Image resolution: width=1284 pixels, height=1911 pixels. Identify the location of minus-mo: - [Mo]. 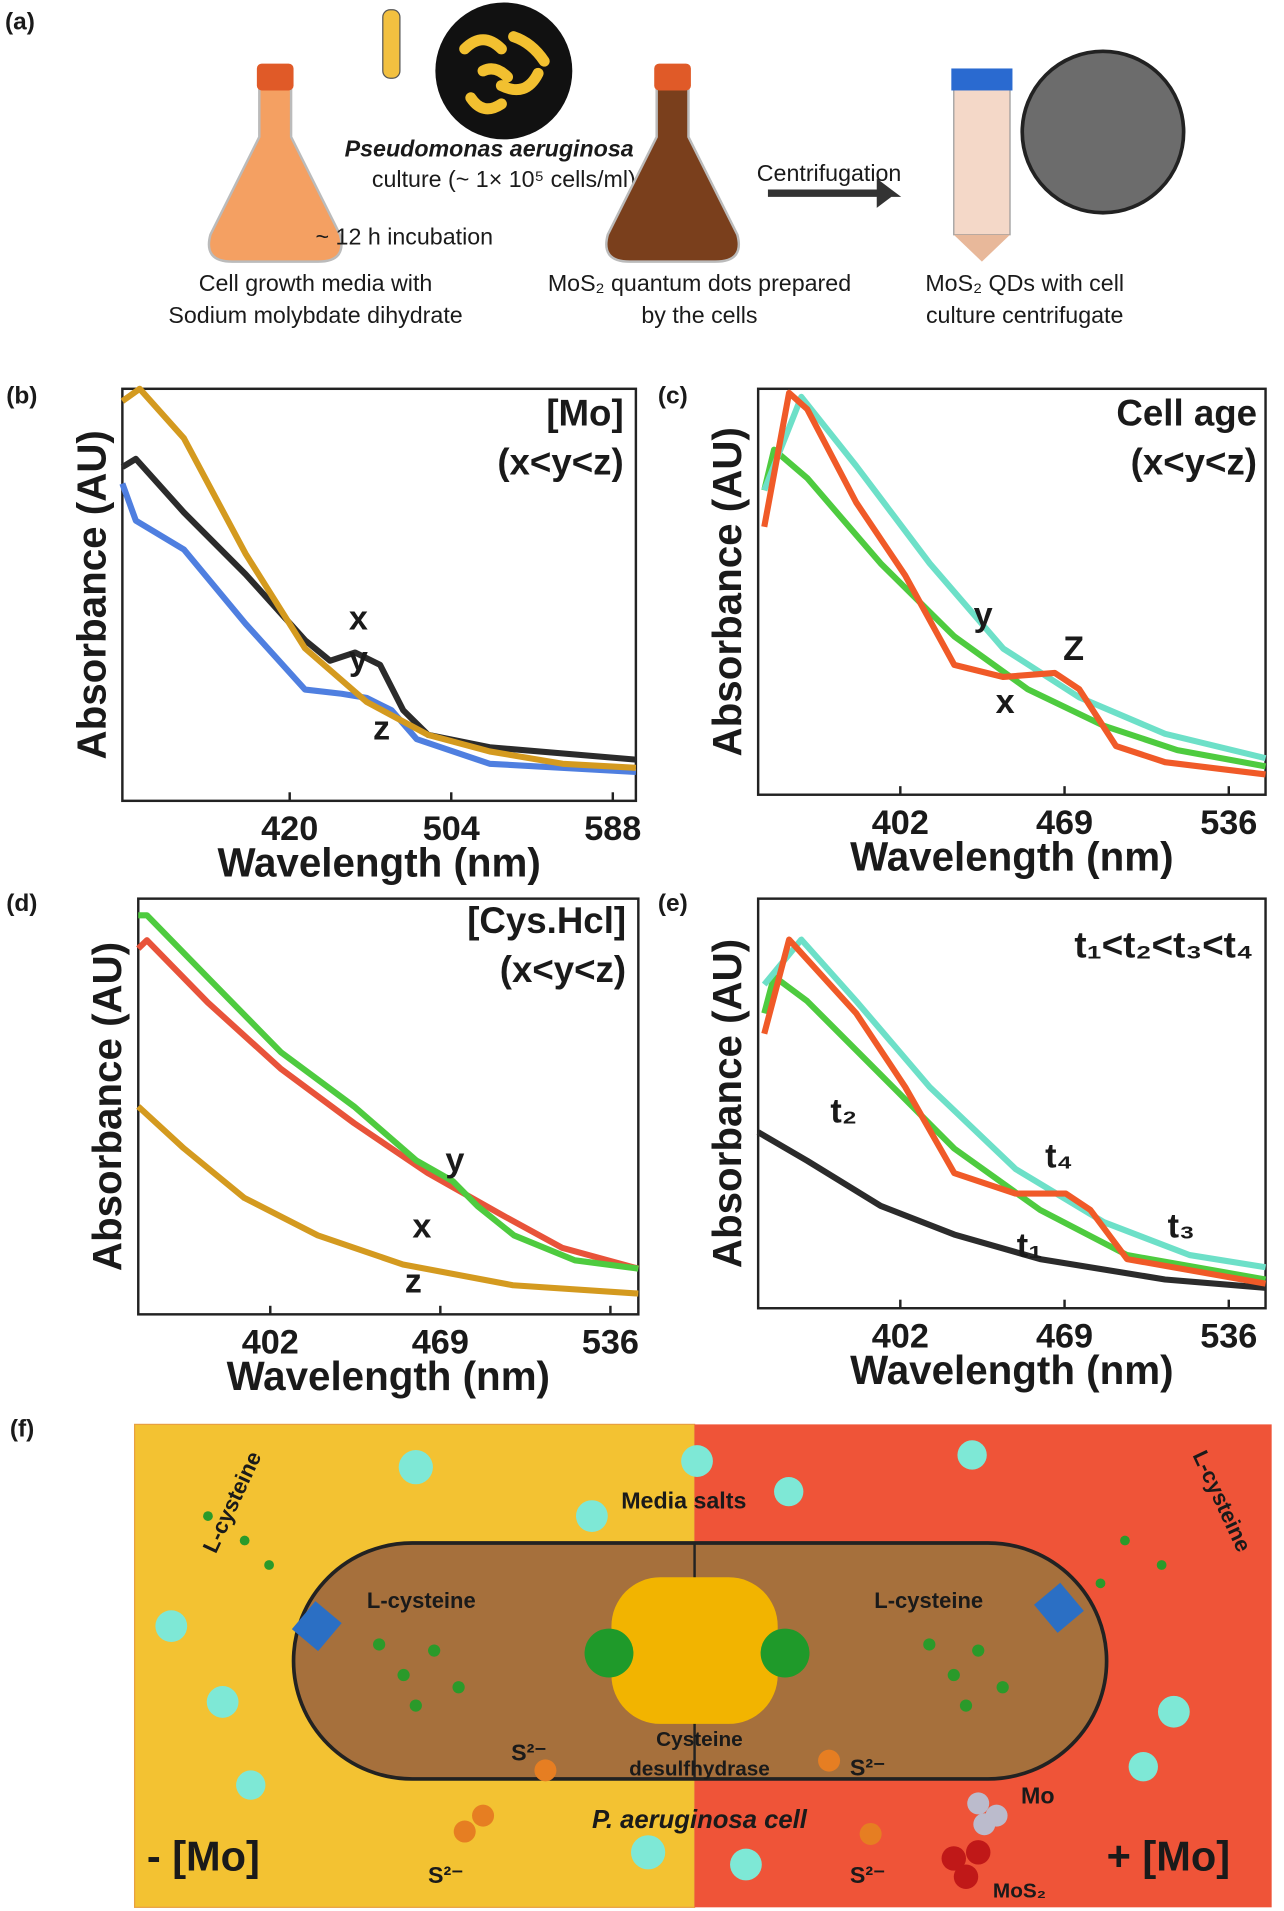
(203, 1856).